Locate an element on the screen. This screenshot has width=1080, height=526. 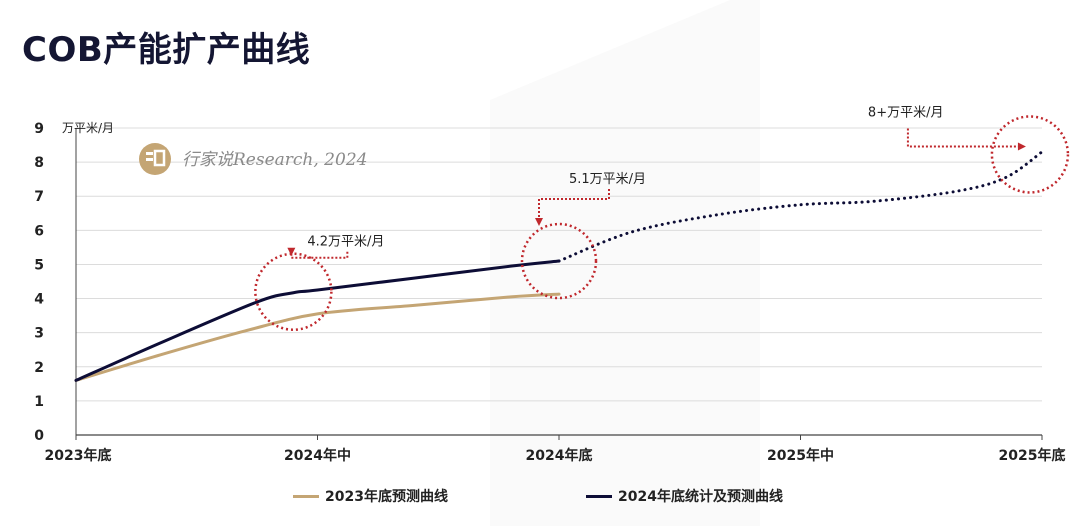
annotation-label-3: 8+万平米/月 is located at coordinates (906, 112).